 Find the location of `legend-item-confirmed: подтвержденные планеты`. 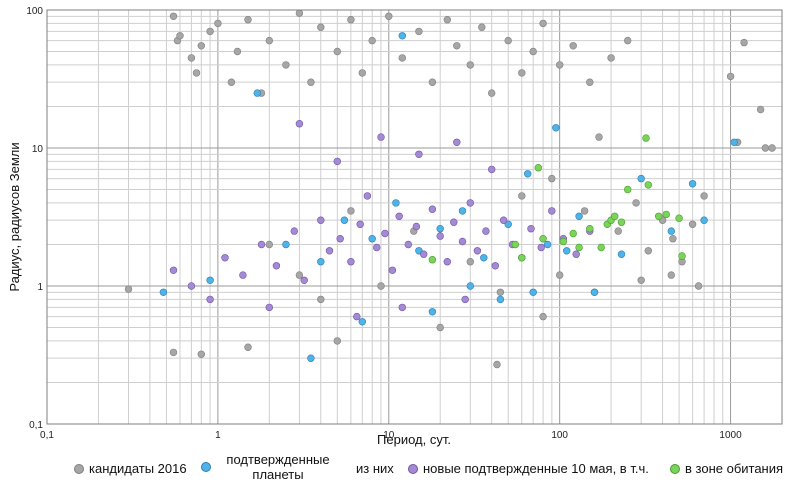

legend-item-confirmed: подтвержденные планеты is located at coordinates (270, 467).